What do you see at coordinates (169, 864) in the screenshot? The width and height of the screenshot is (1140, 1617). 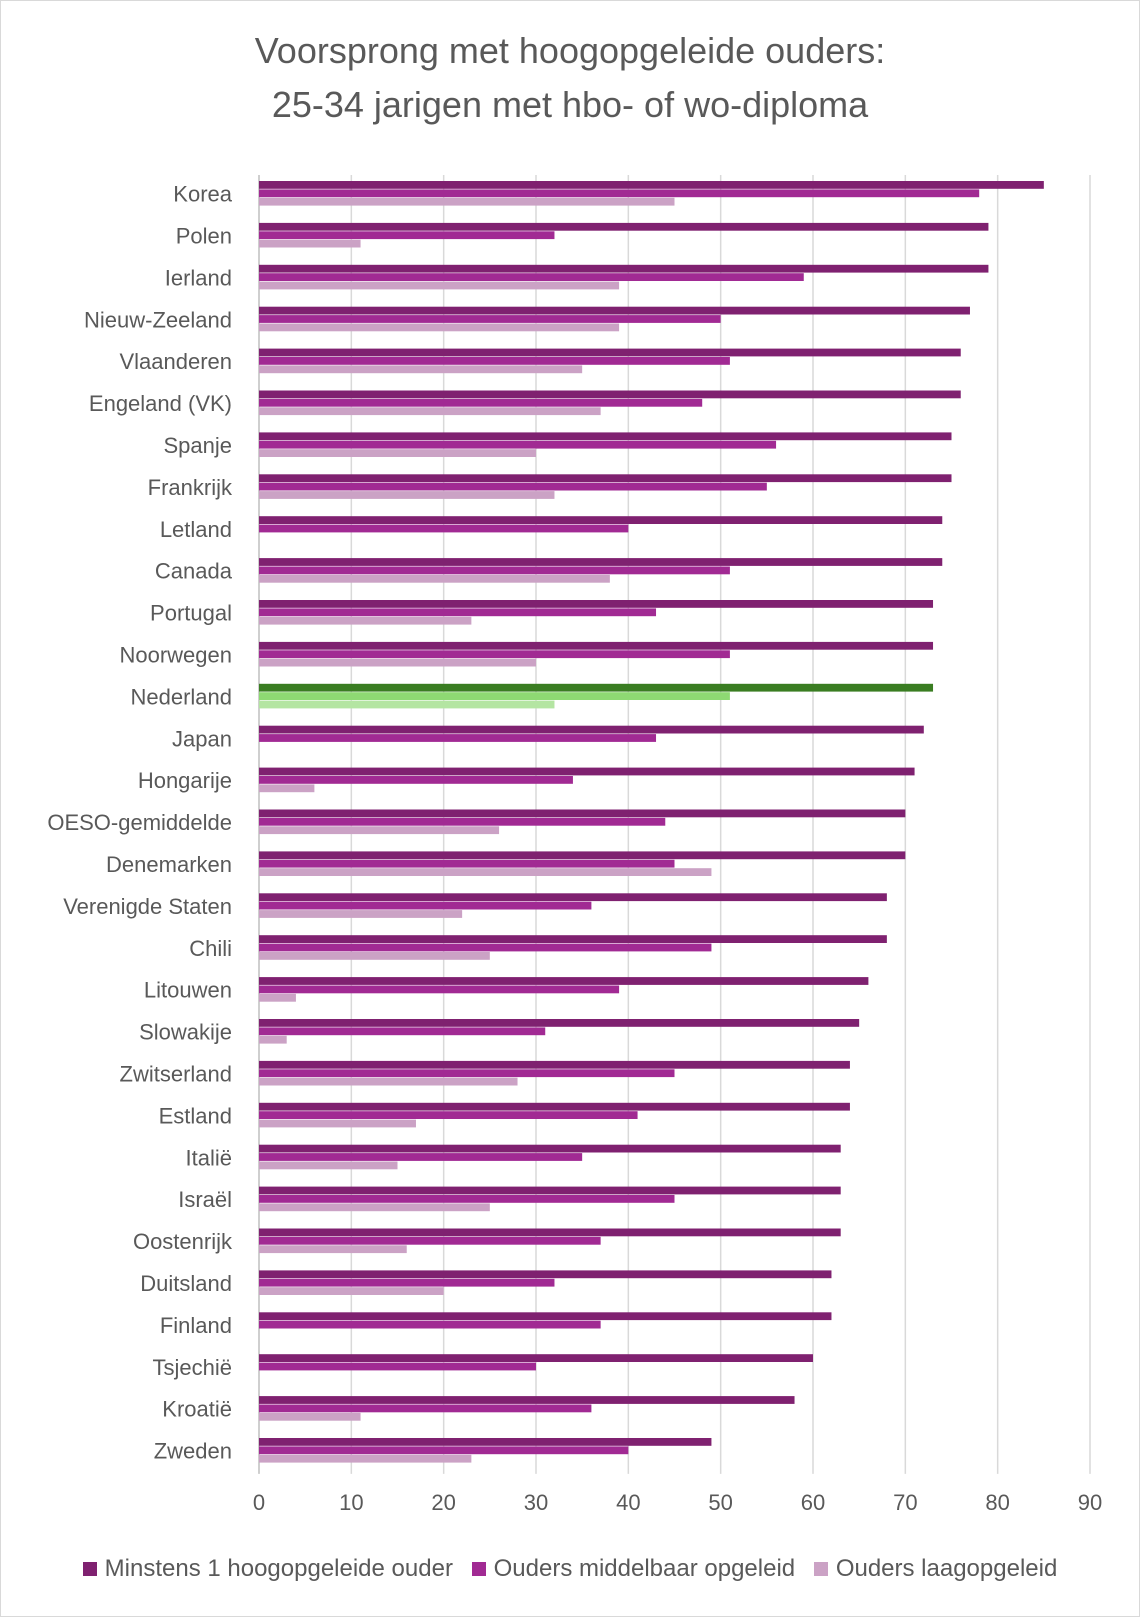 I see `category-label: Denemarken` at bounding box center [169, 864].